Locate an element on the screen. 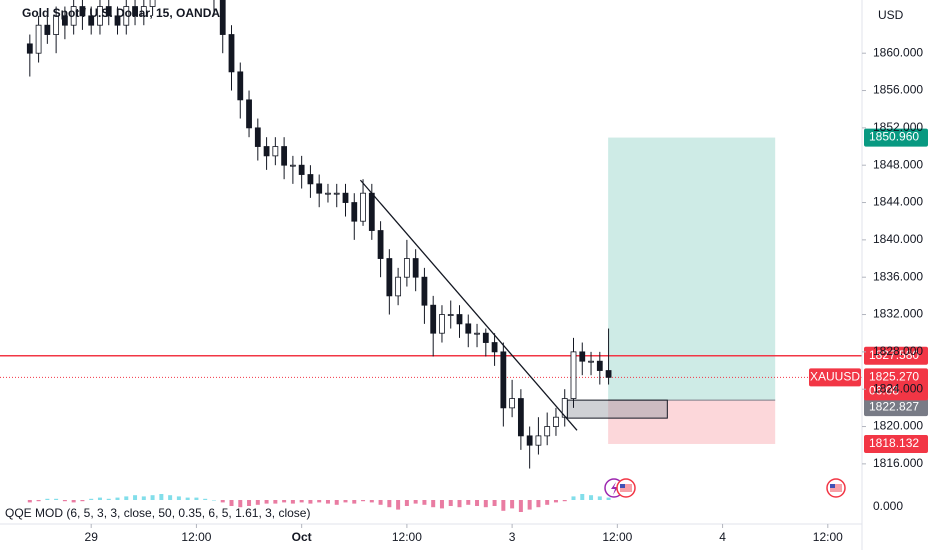 This screenshot has width=932, height=550. y-tick-label: 1852.000 is located at coordinates (898, 127).